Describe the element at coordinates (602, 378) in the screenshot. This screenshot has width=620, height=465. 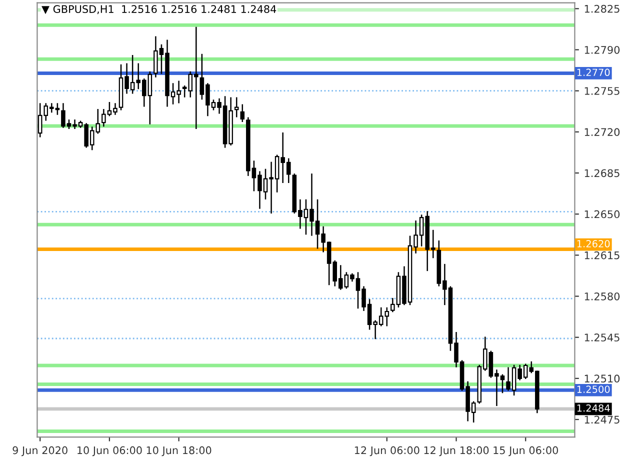
I see `y-tick-label: 1.2510` at that location.